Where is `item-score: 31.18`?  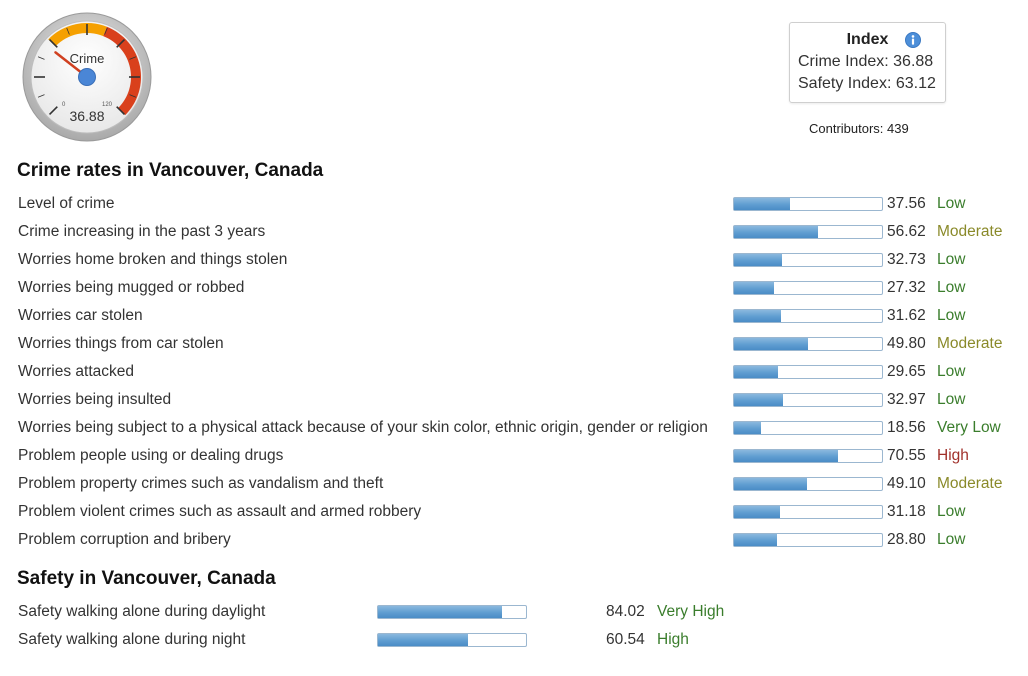 item-score: 31.18 is located at coordinates (906, 511).